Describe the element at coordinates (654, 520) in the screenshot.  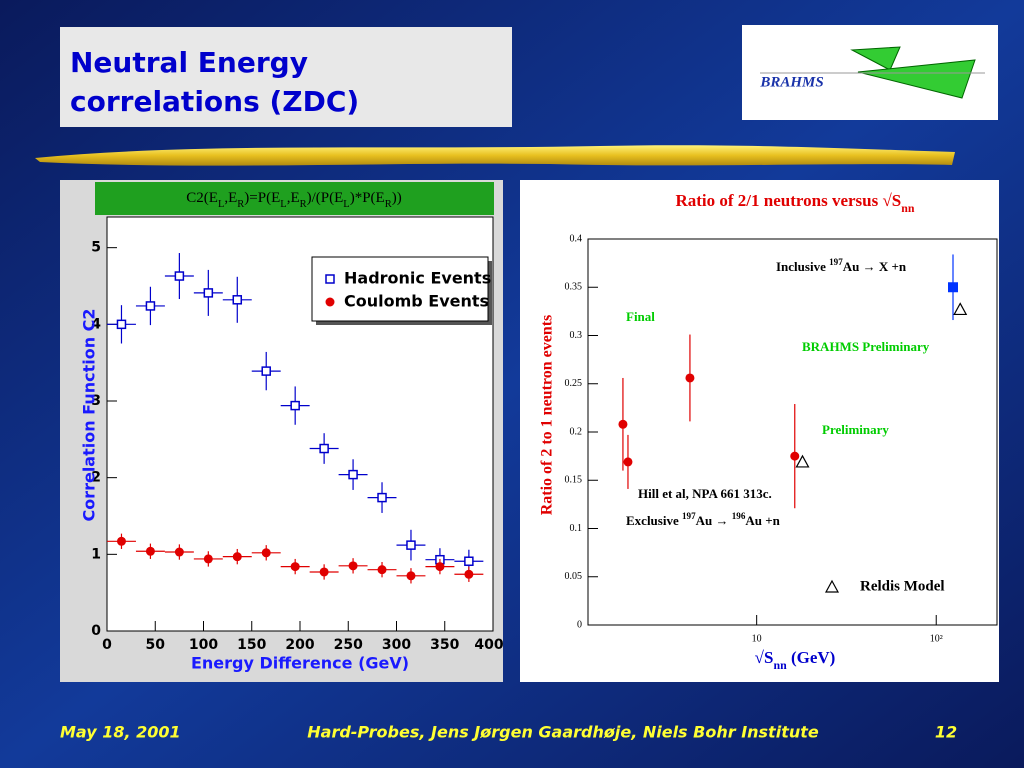
I see `text-segment: Exclusive` at that location.